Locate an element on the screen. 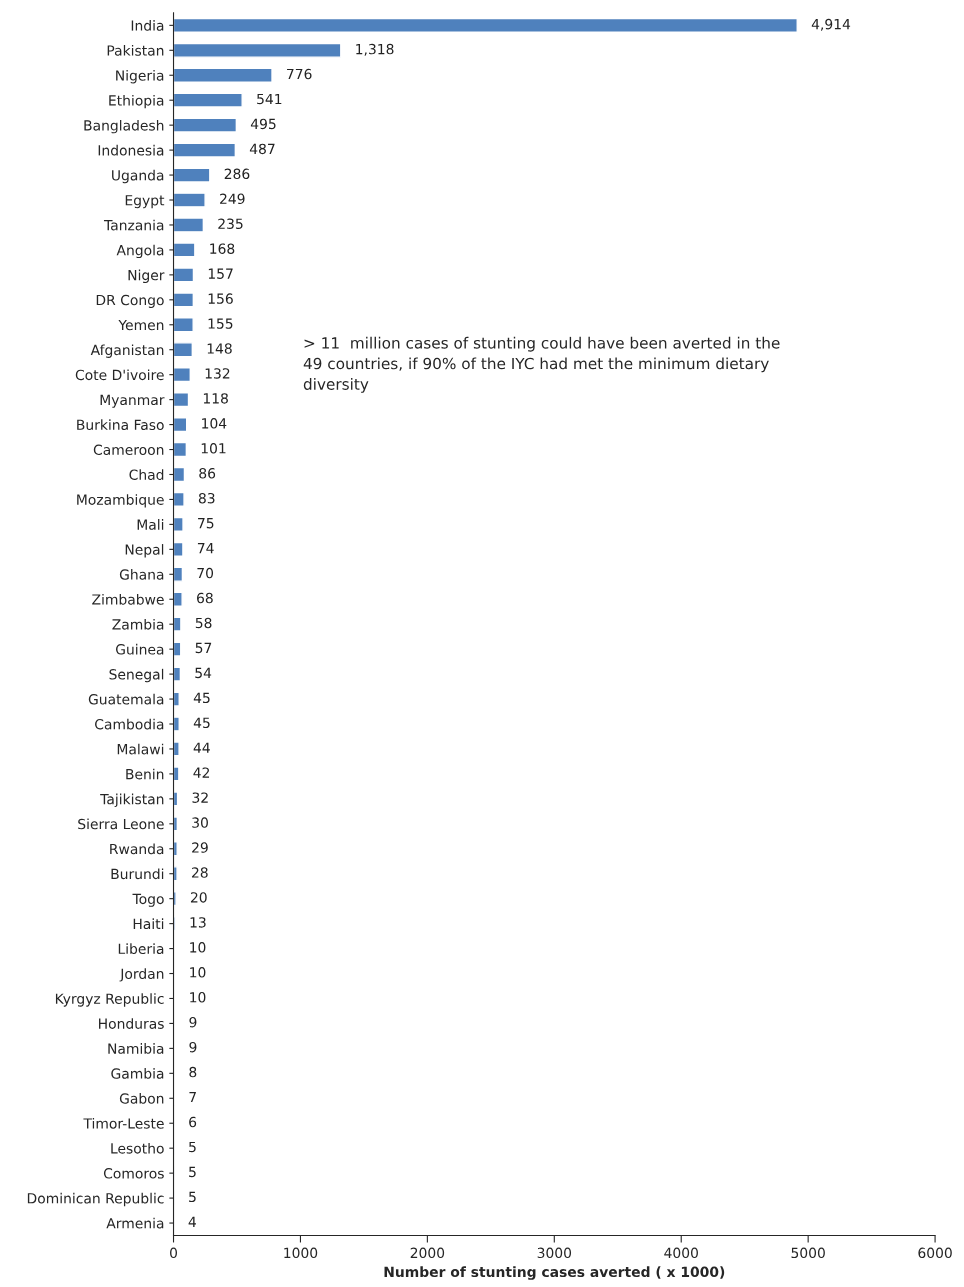 This screenshot has height=1287, width=964. x-tick-label: 1000 is located at coordinates (301, 1253).